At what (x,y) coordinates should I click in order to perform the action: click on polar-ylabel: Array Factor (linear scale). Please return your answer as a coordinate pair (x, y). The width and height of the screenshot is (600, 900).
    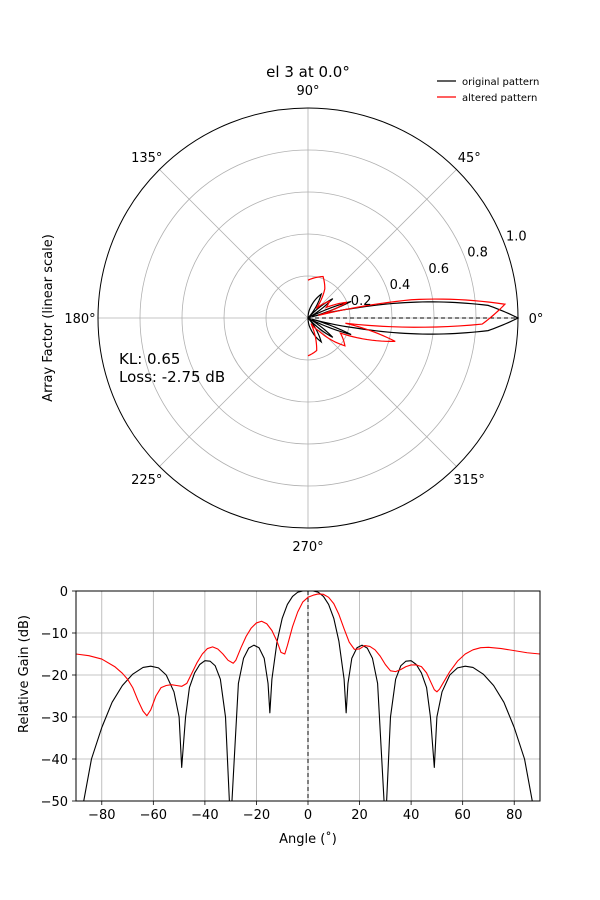
    Looking at the image, I should click on (48, 318).